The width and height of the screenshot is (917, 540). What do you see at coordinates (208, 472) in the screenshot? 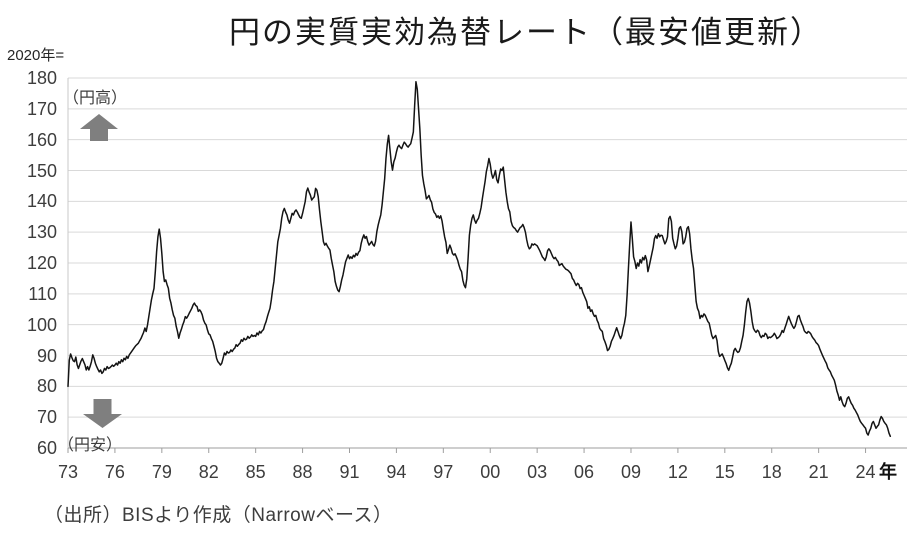
I see `x-axis-label: 82` at bounding box center [208, 472].